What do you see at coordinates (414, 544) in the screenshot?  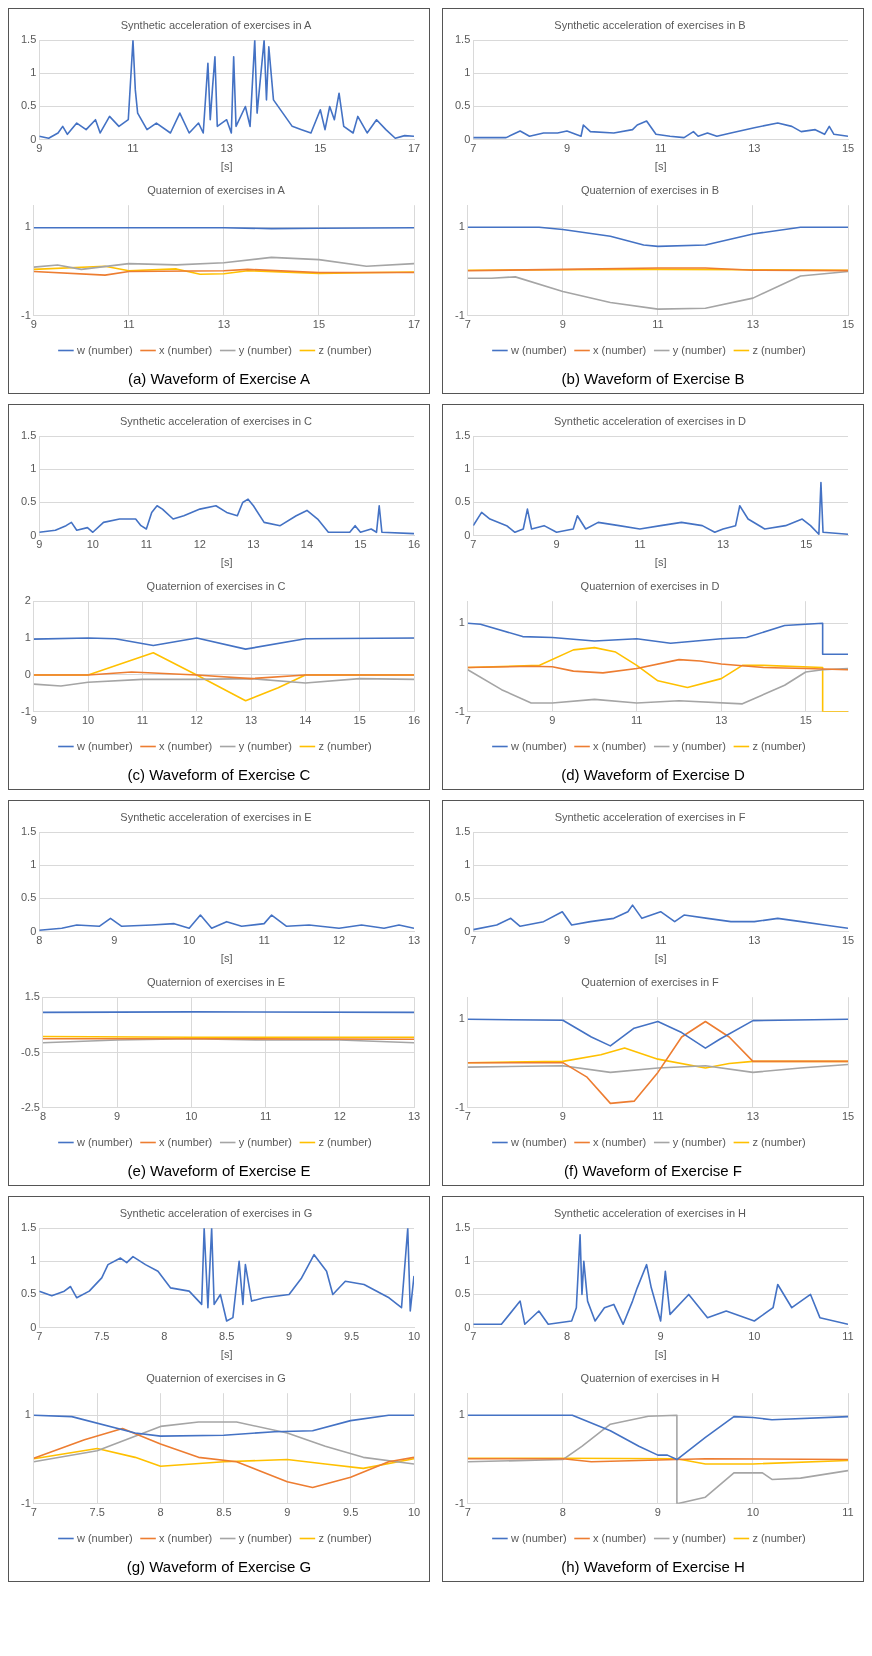 I see `x-tick-label: 16` at bounding box center [414, 544].